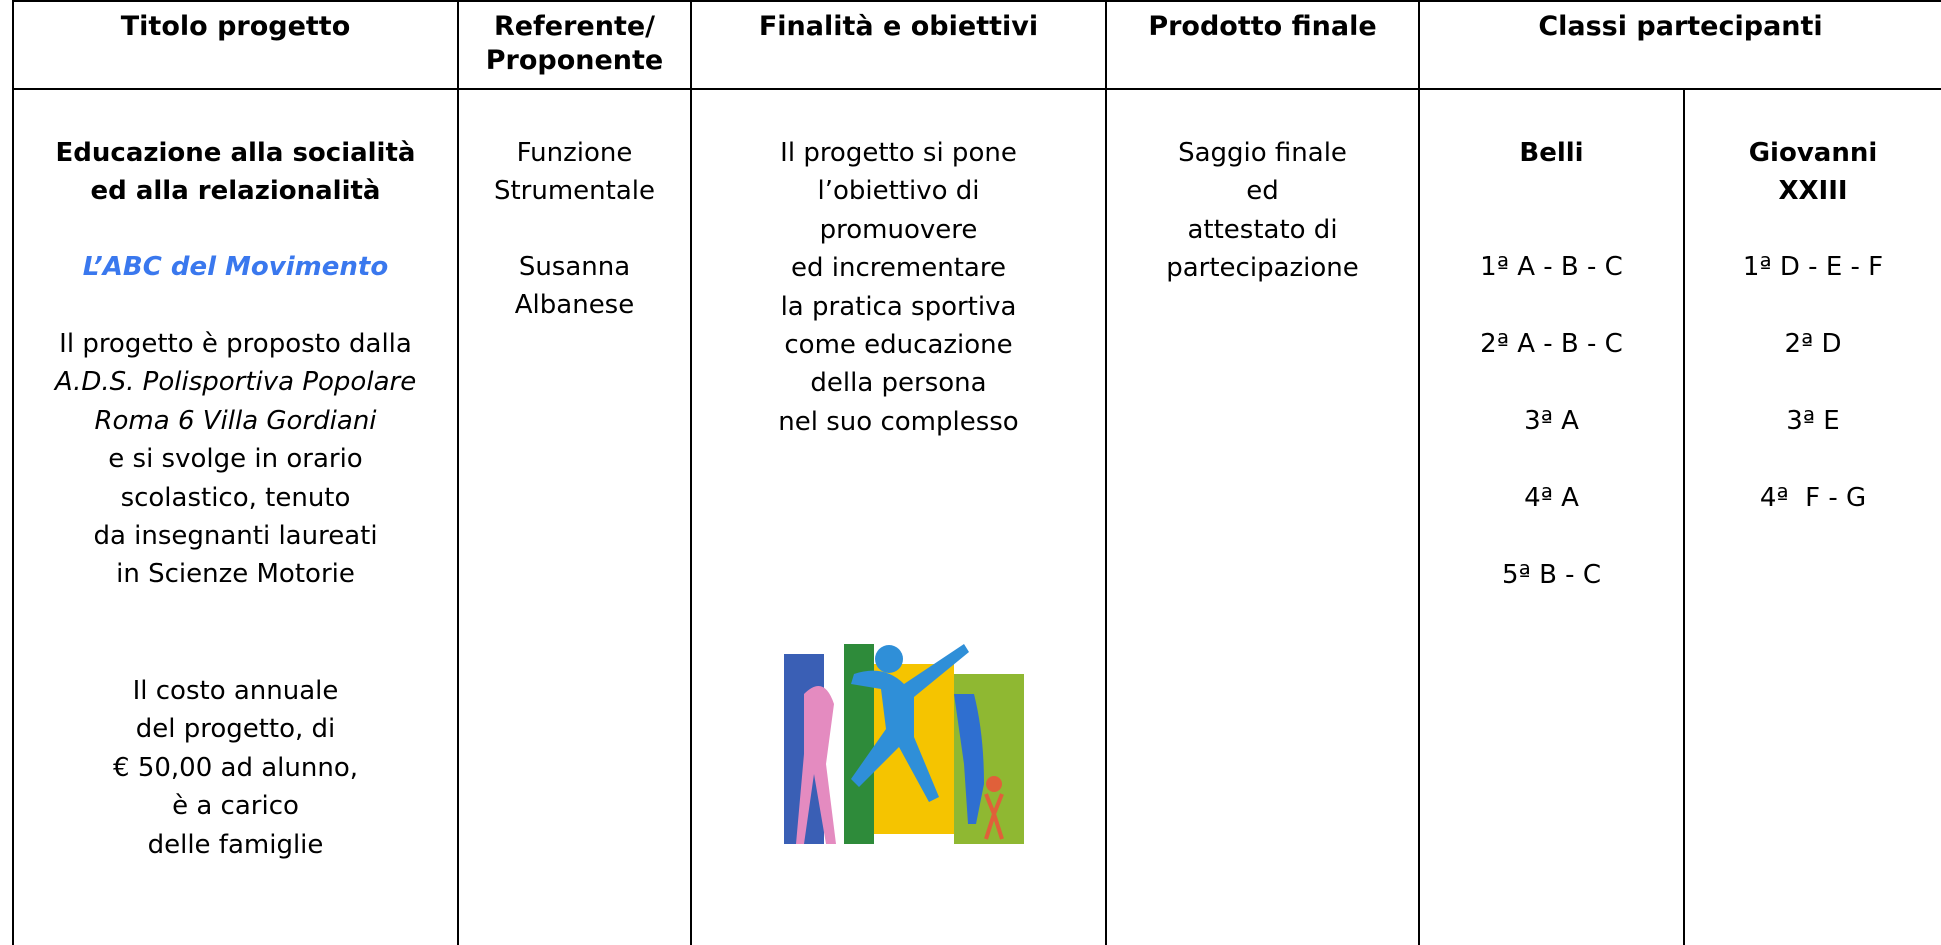 The height and width of the screenshot is (945, 1941). Describe the element at coordinates (898, 306) in the screenshot. I see `goal-line: la pratica sportiva` at that location.